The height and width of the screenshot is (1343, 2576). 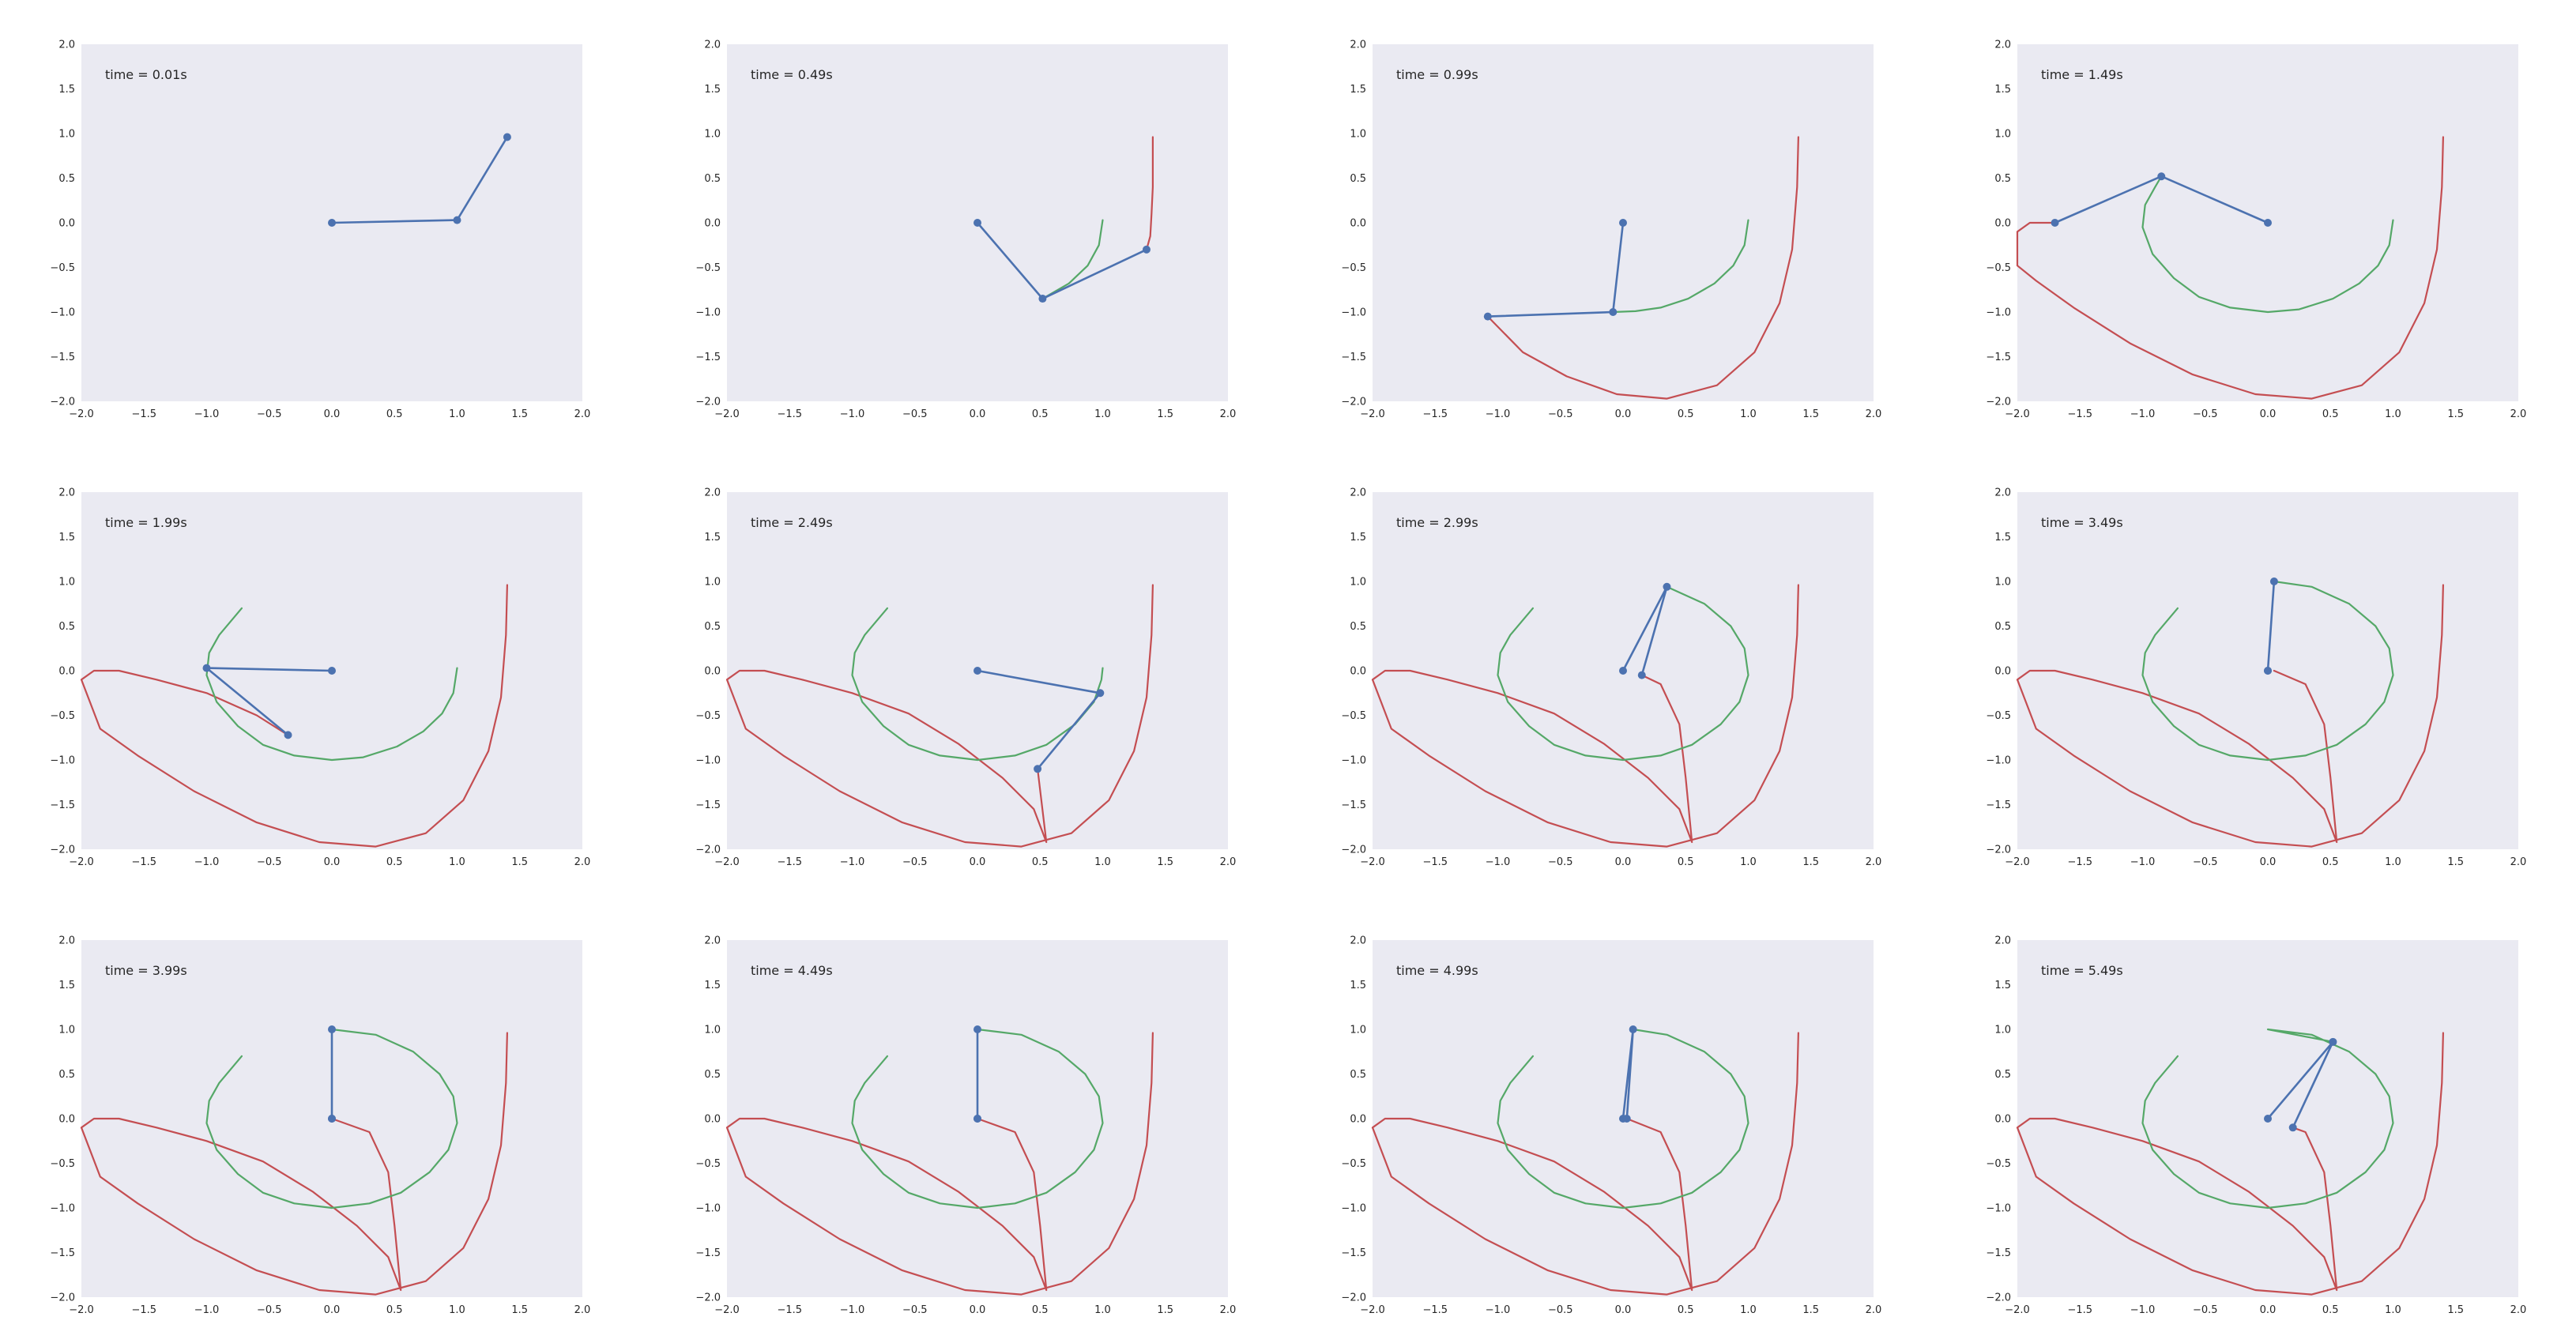 What do you see at coordinates (792, 523) in the screenshot?
I see `time-annotation: time = 2.49s` at bounding box center [792, 523].